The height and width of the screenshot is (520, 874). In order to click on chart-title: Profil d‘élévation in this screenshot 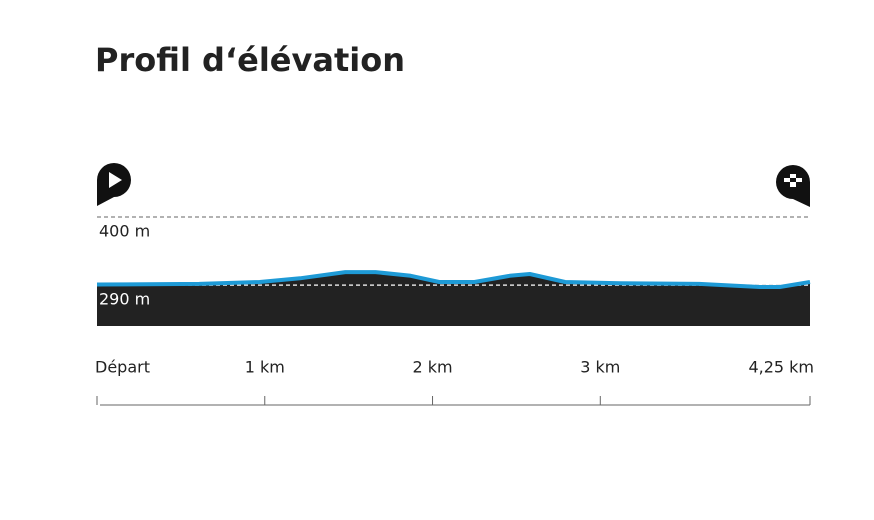, I will do `click(250, 60)`.